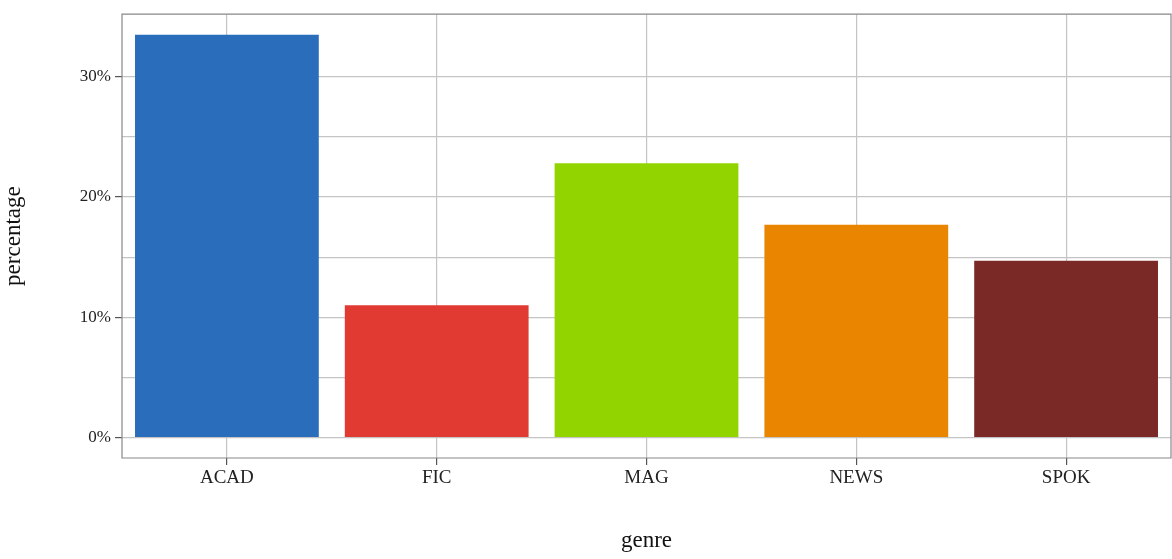 The width and height of the screenshot is (1172, 559). Describe the element at coordinates (226, 477) in the screenshot. I see `x-tick-label: ACAD` at that location.